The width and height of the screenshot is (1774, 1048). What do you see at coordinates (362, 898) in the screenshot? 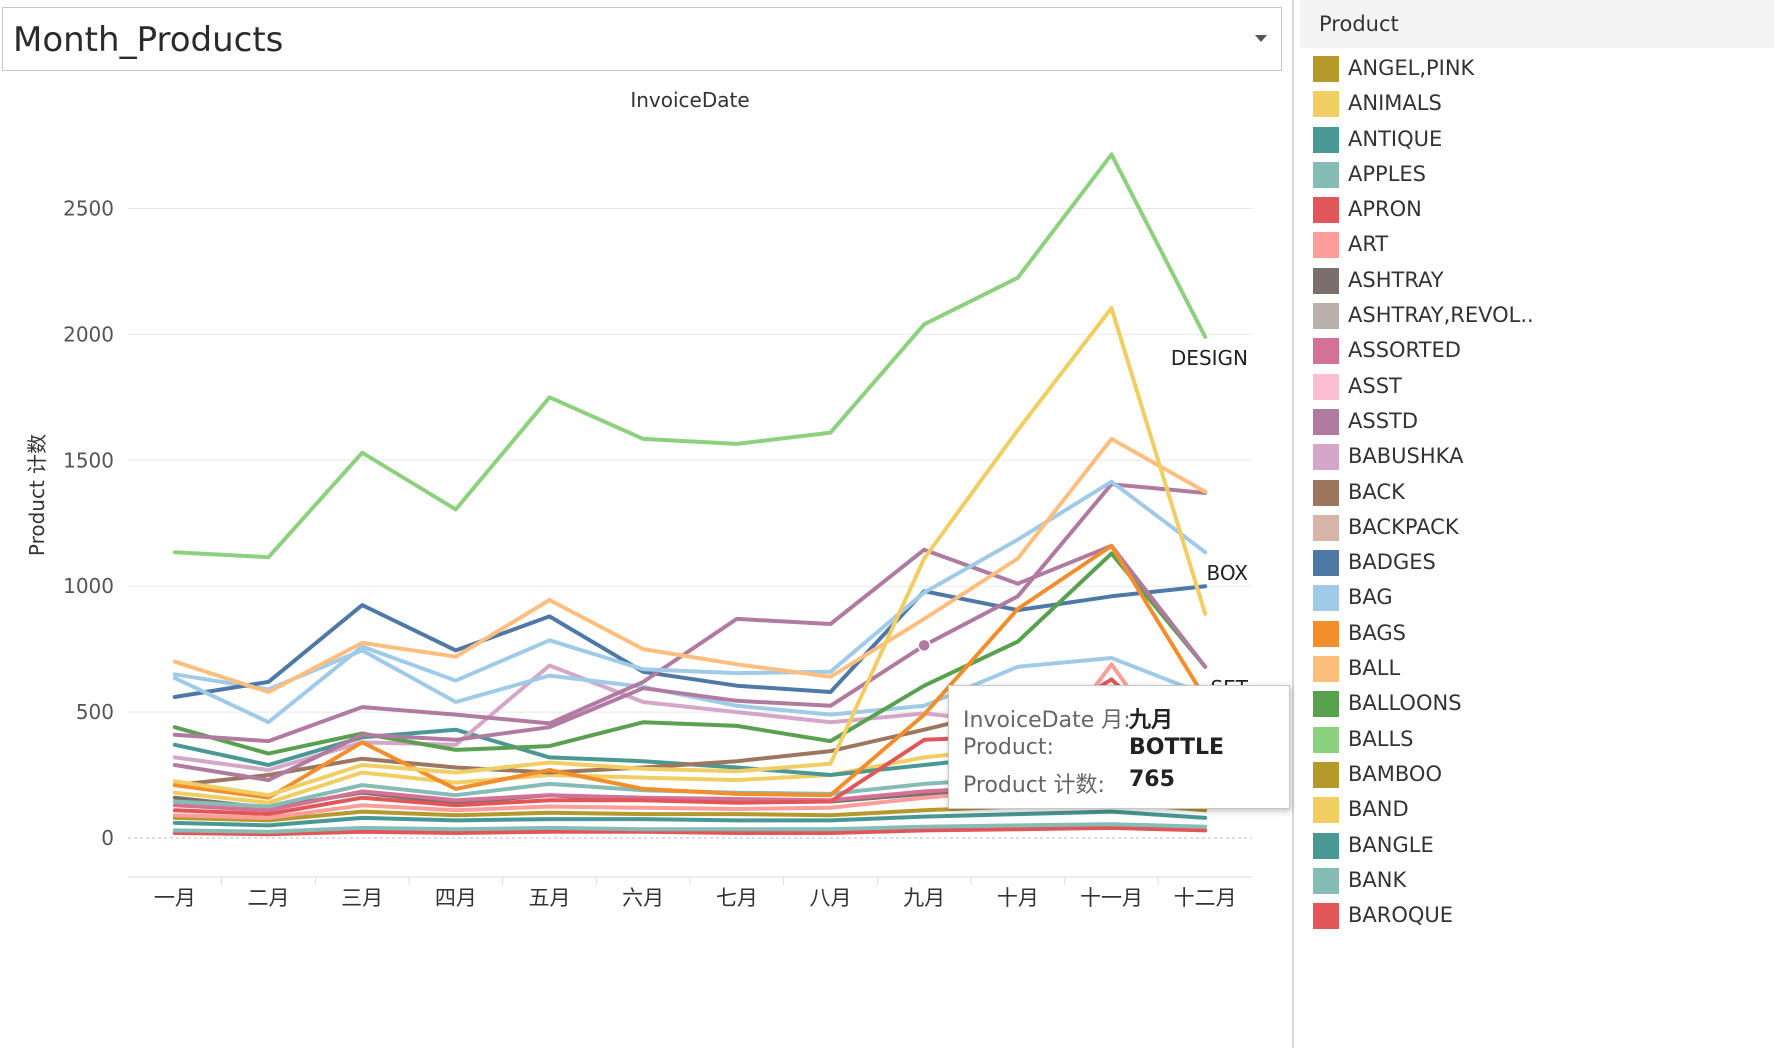
I see `x-tick-label: 三月` at bounding box center [362, 898].